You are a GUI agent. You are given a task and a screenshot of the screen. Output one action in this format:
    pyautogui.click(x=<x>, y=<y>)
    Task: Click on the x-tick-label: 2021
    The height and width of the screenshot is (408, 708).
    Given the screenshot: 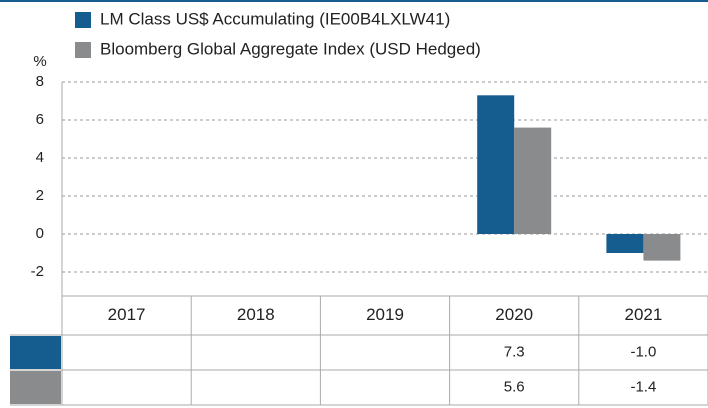 What is the action you would take?
    pyautogui.click(x=643, y=314)
    